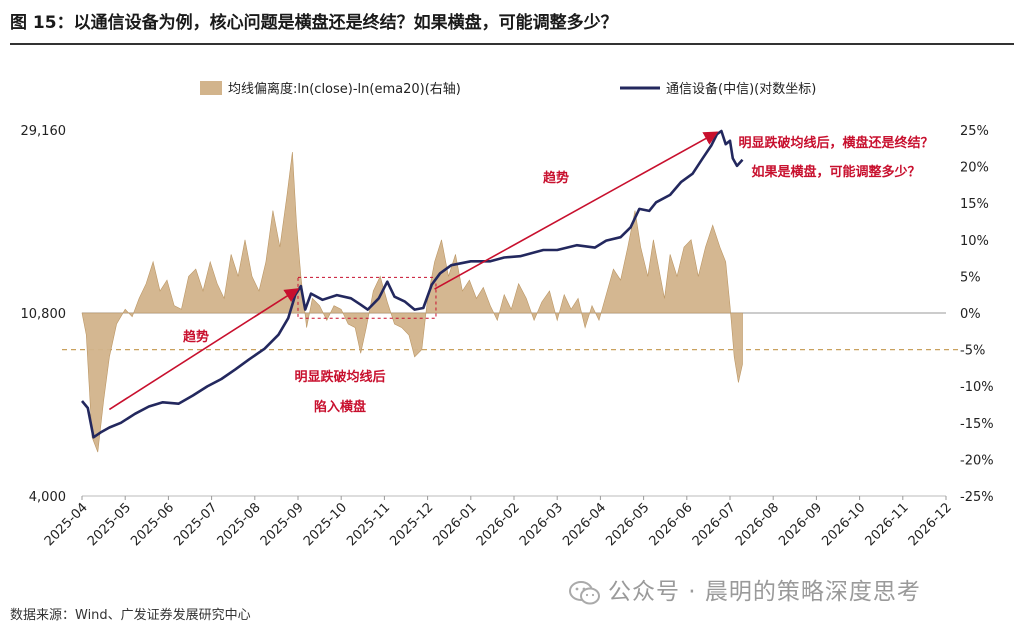  I want to click on x-axis-tick: 2025-10, so click(325, 524).